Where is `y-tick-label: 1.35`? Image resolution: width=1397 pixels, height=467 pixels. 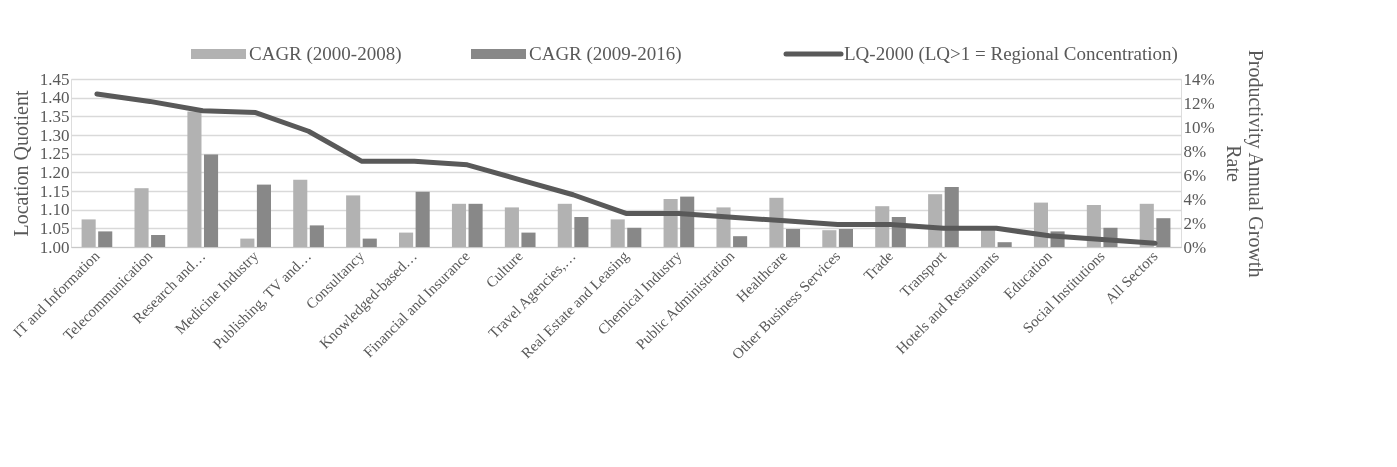
y-tick-label: 1.35 is located at coordinates (54, 116).